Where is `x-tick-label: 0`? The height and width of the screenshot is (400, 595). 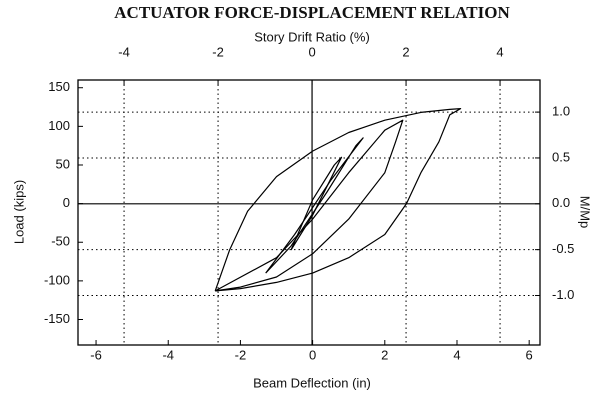
x-tick-label: 0 is located at coordinates (312, 354).